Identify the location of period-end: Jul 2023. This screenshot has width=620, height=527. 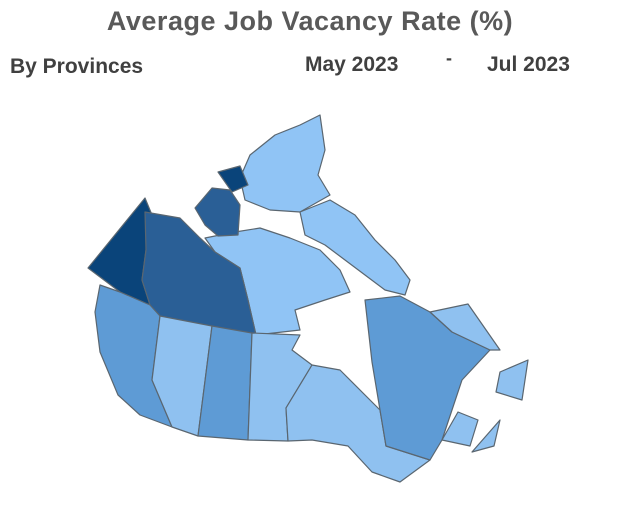
(528, 64).